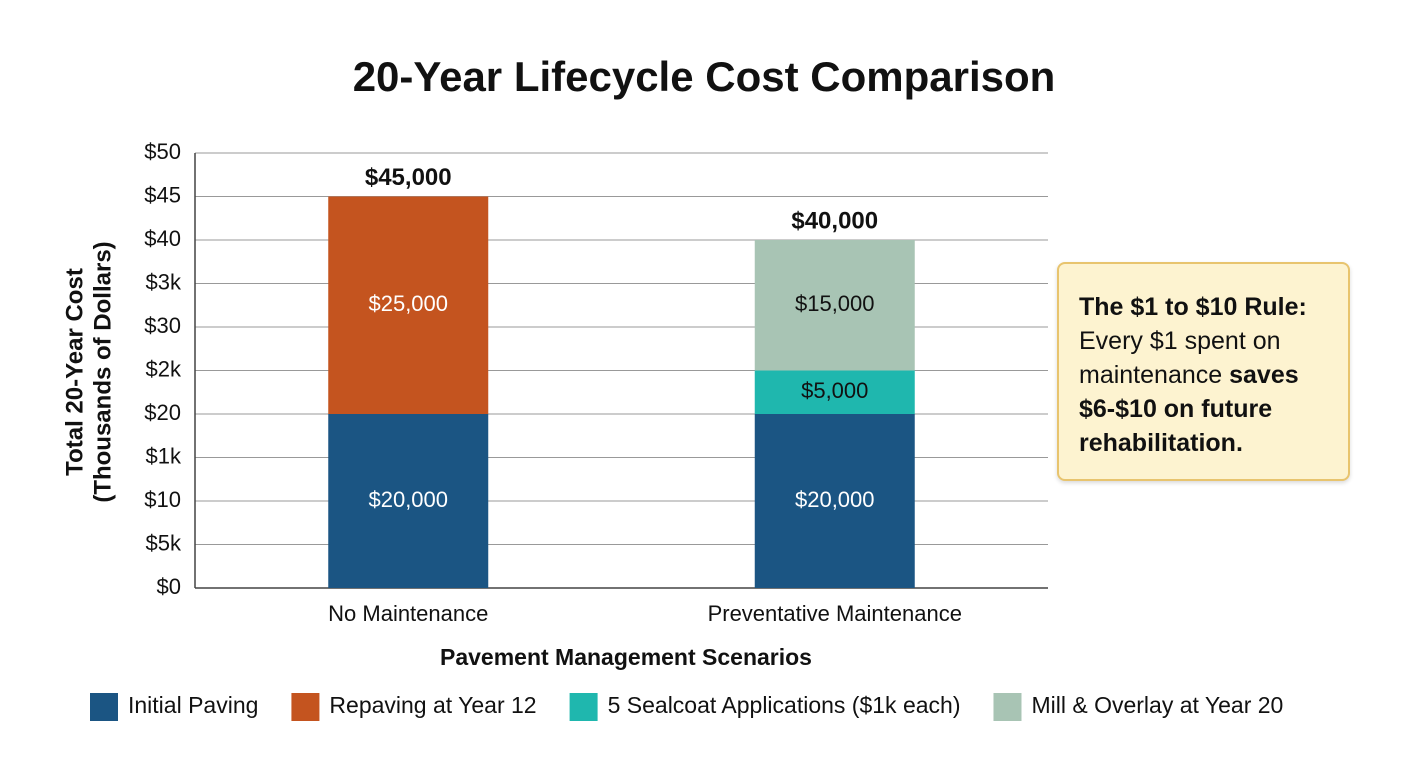  What do you see at coordinates (164, 368) in the screenshot?
I see `y-tick-label: $2k` at bounding box center [164, 368].